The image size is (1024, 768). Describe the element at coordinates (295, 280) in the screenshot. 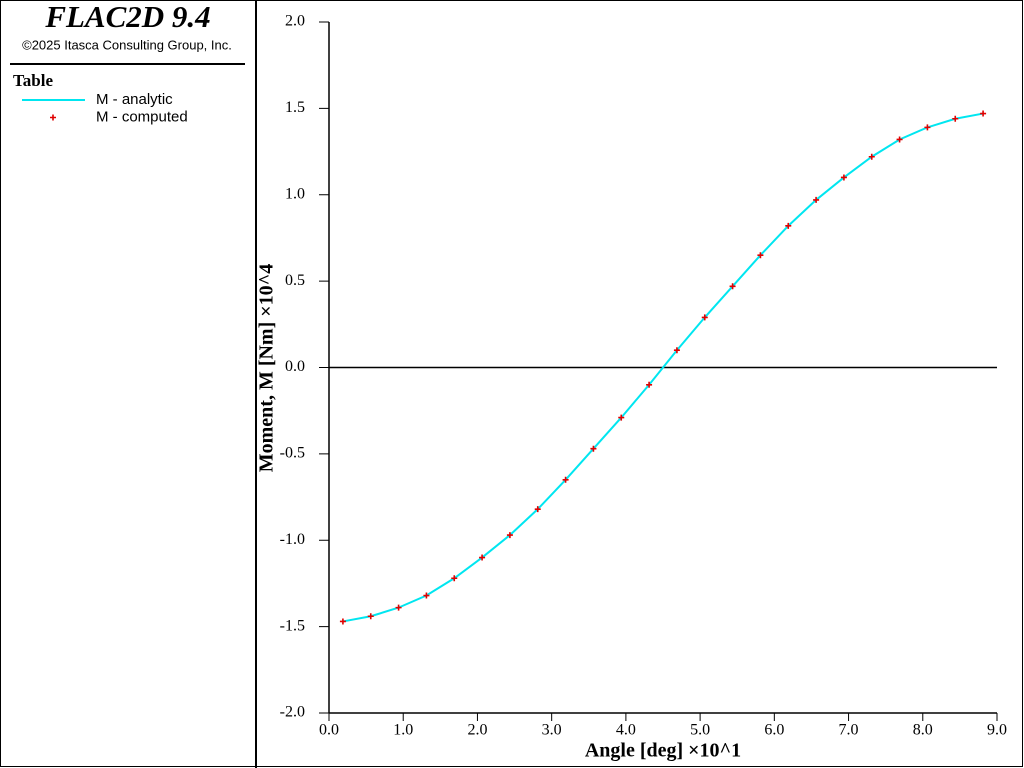

I see `y-tick-label: 0.5` at that location.